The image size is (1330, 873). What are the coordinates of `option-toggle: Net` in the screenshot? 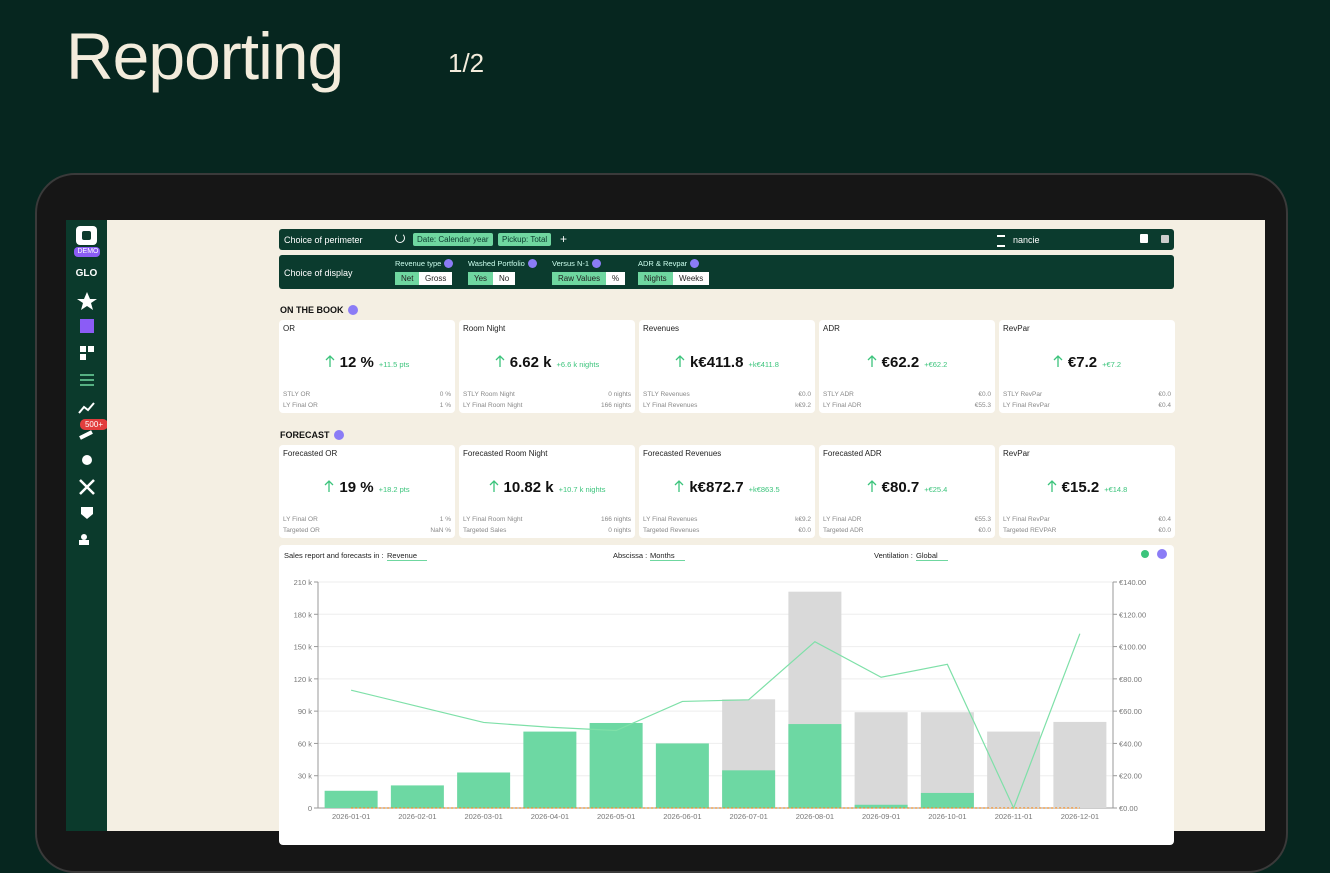 It's located at (407, 278).